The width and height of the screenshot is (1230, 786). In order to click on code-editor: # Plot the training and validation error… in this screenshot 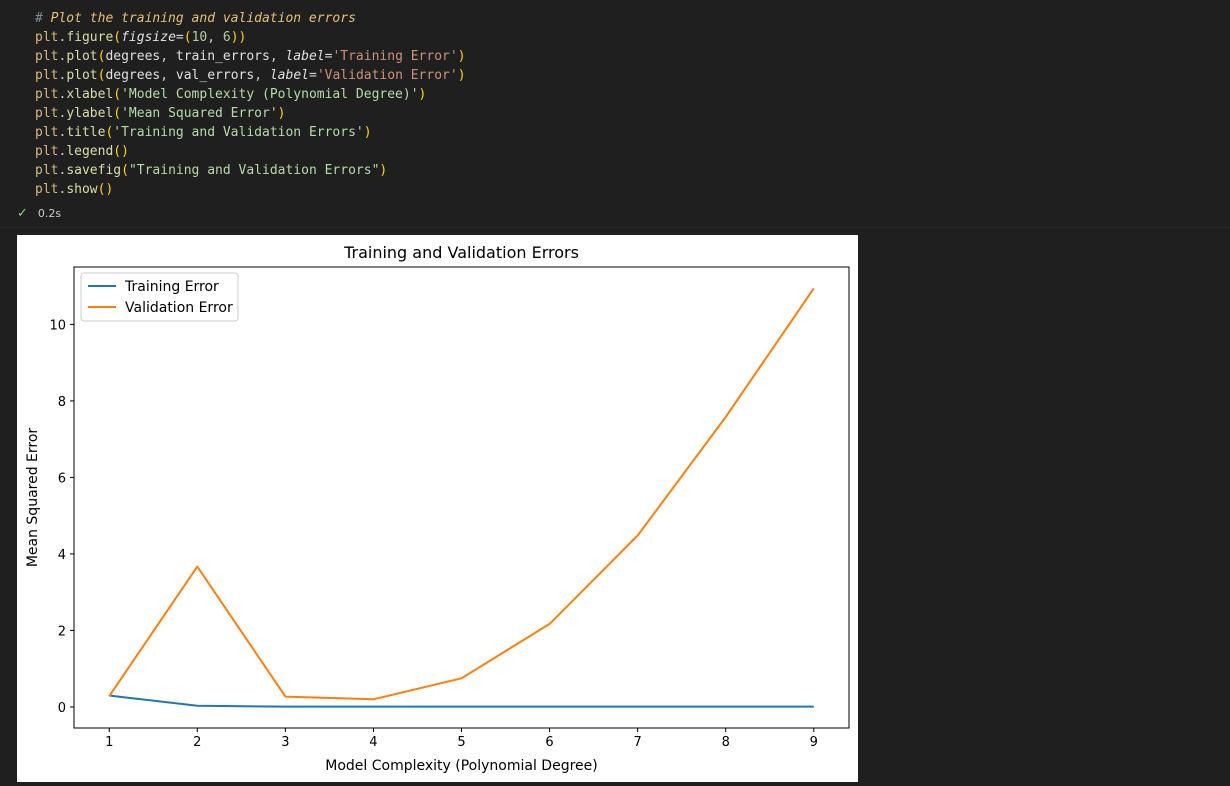, I will do `click(250, 104)`.